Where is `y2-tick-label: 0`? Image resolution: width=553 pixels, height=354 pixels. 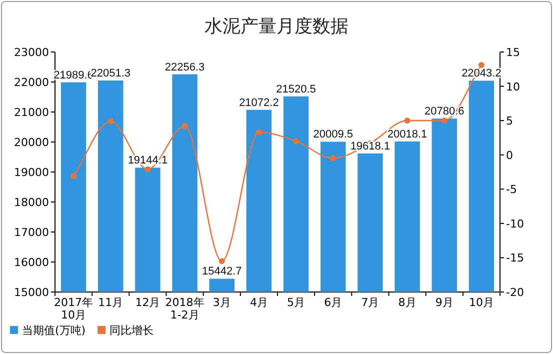
y2-tick-label: 0 is located at coordinates (509, 155).